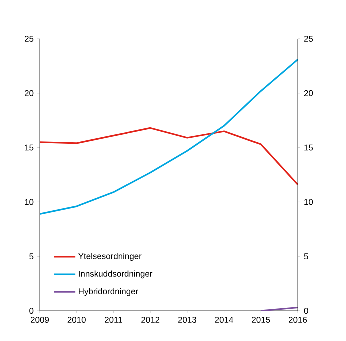 Image resolution: width=346 pixels, height=341 pixels. I want to click on y-tick-label: 10, so click(29, 202).